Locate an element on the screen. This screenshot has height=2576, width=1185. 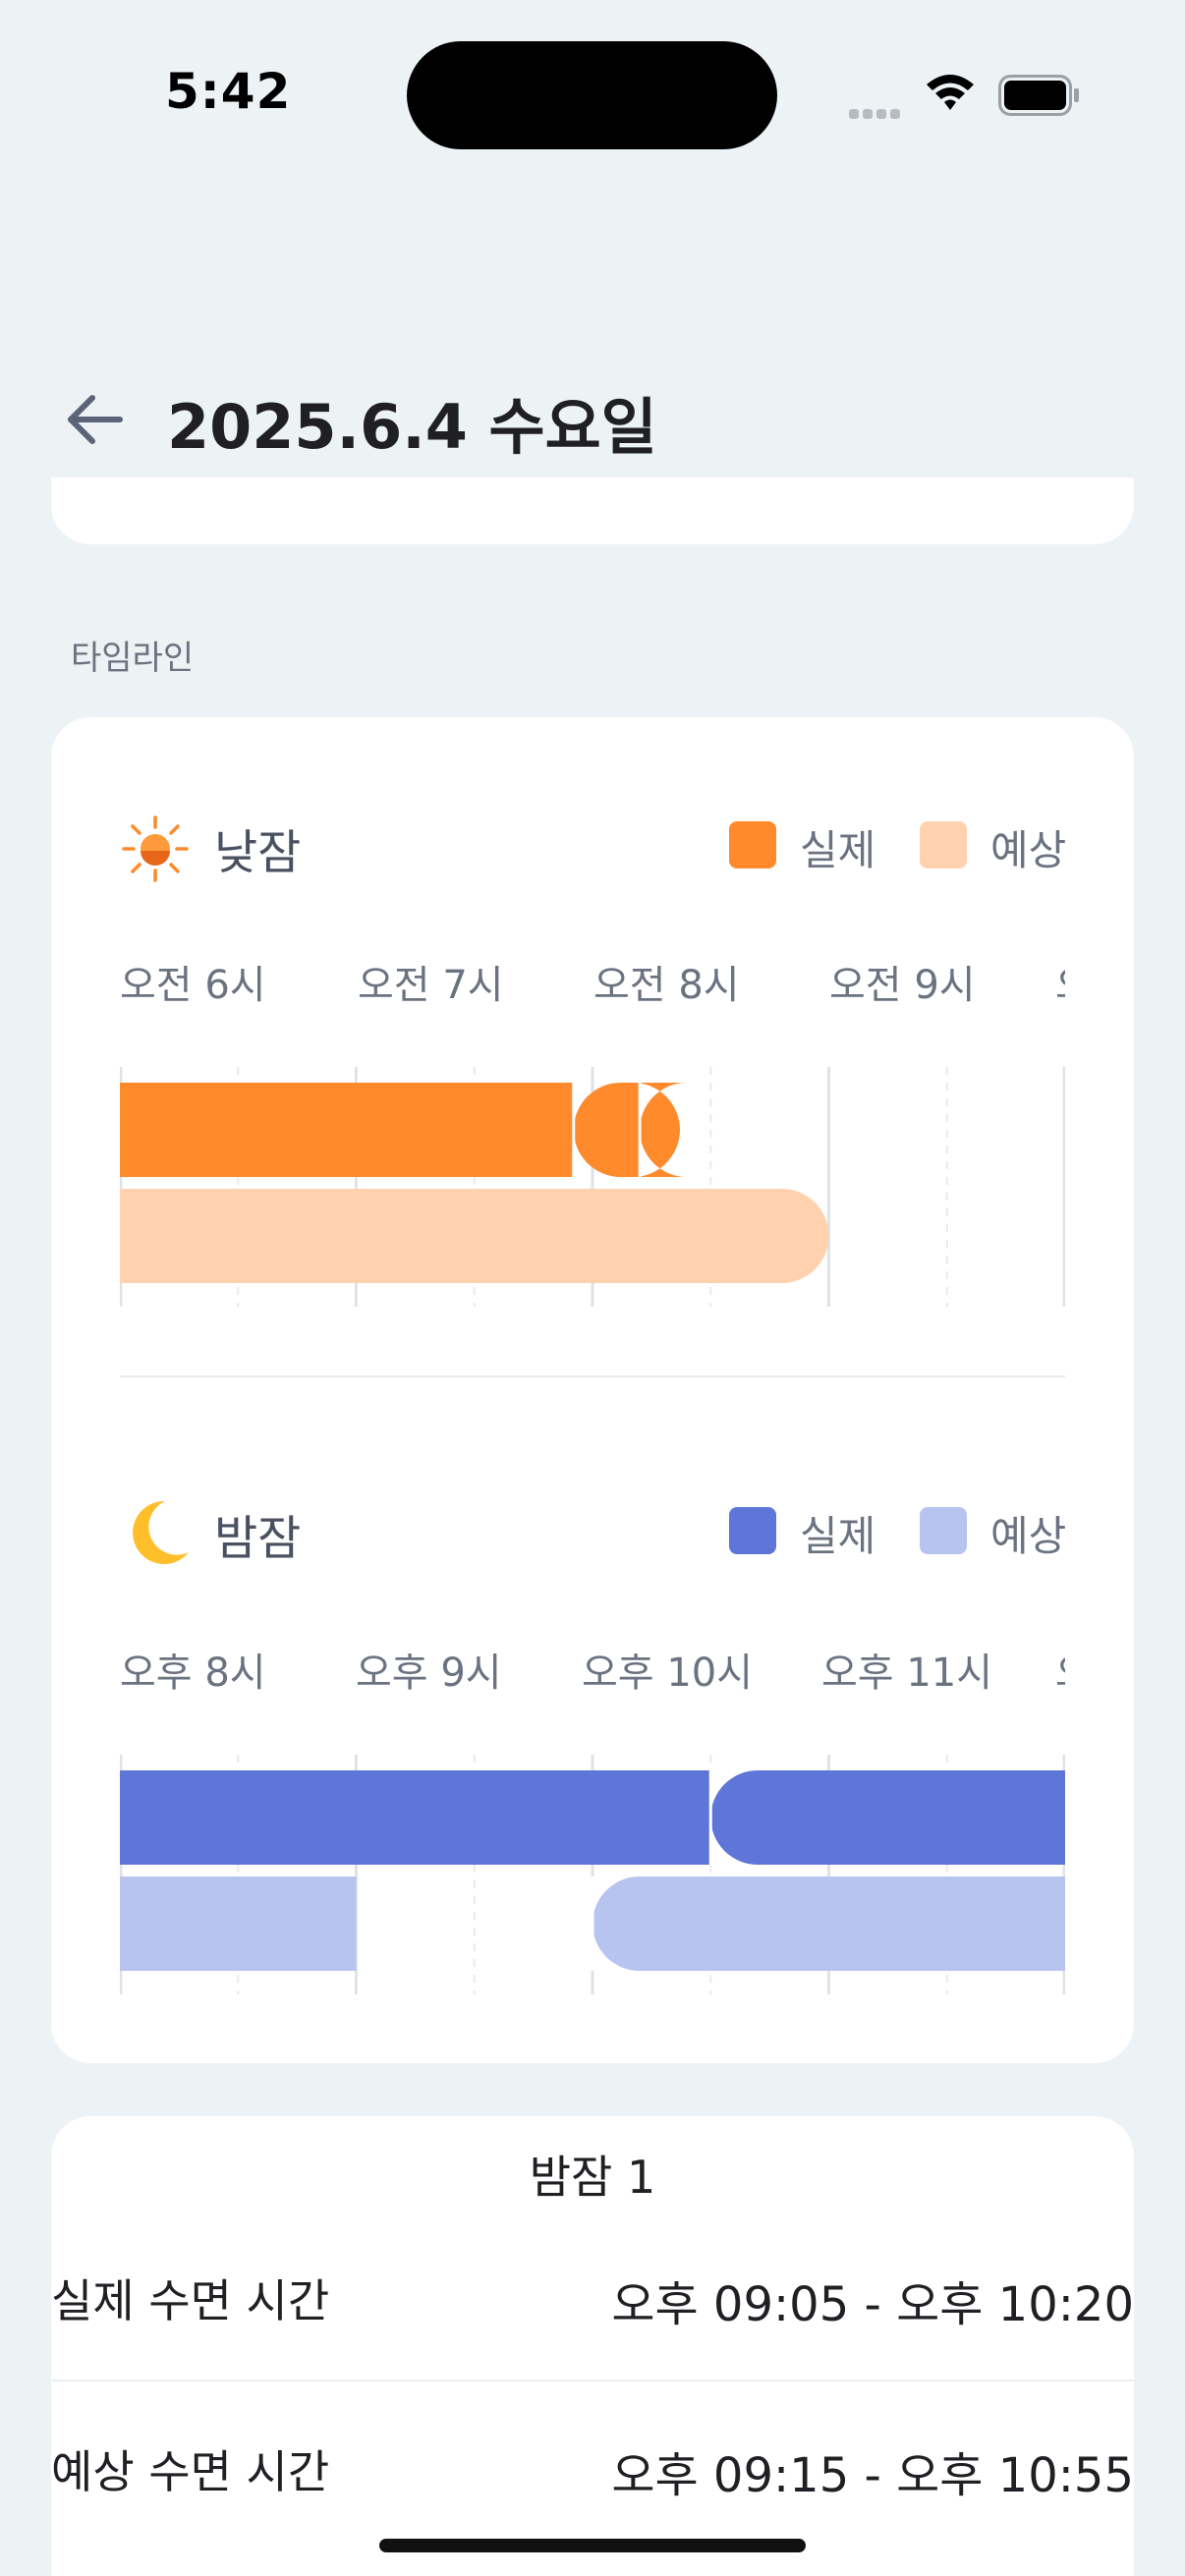
summary-card is located at coordinates (592, 510).